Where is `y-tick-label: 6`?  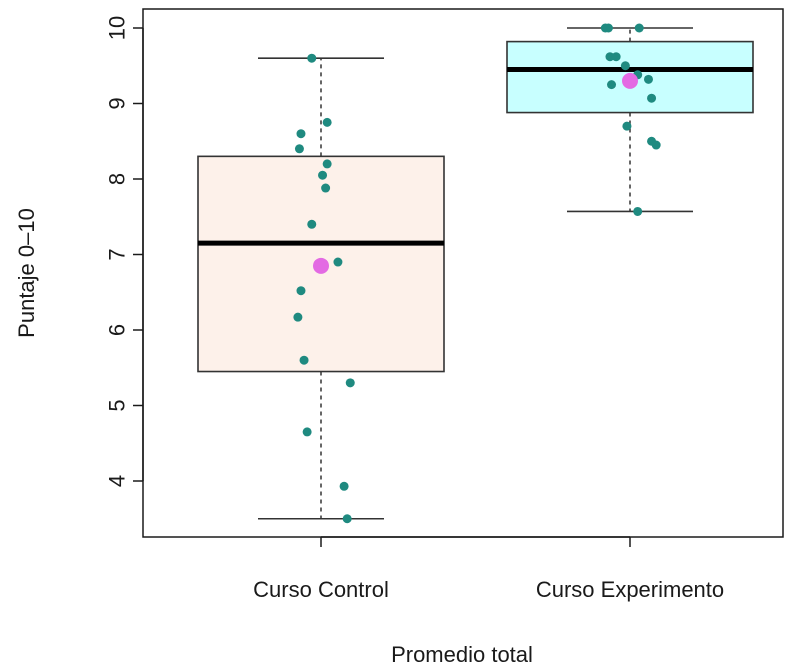
y-tick-label: 6 is located at coordinates (117, 330).